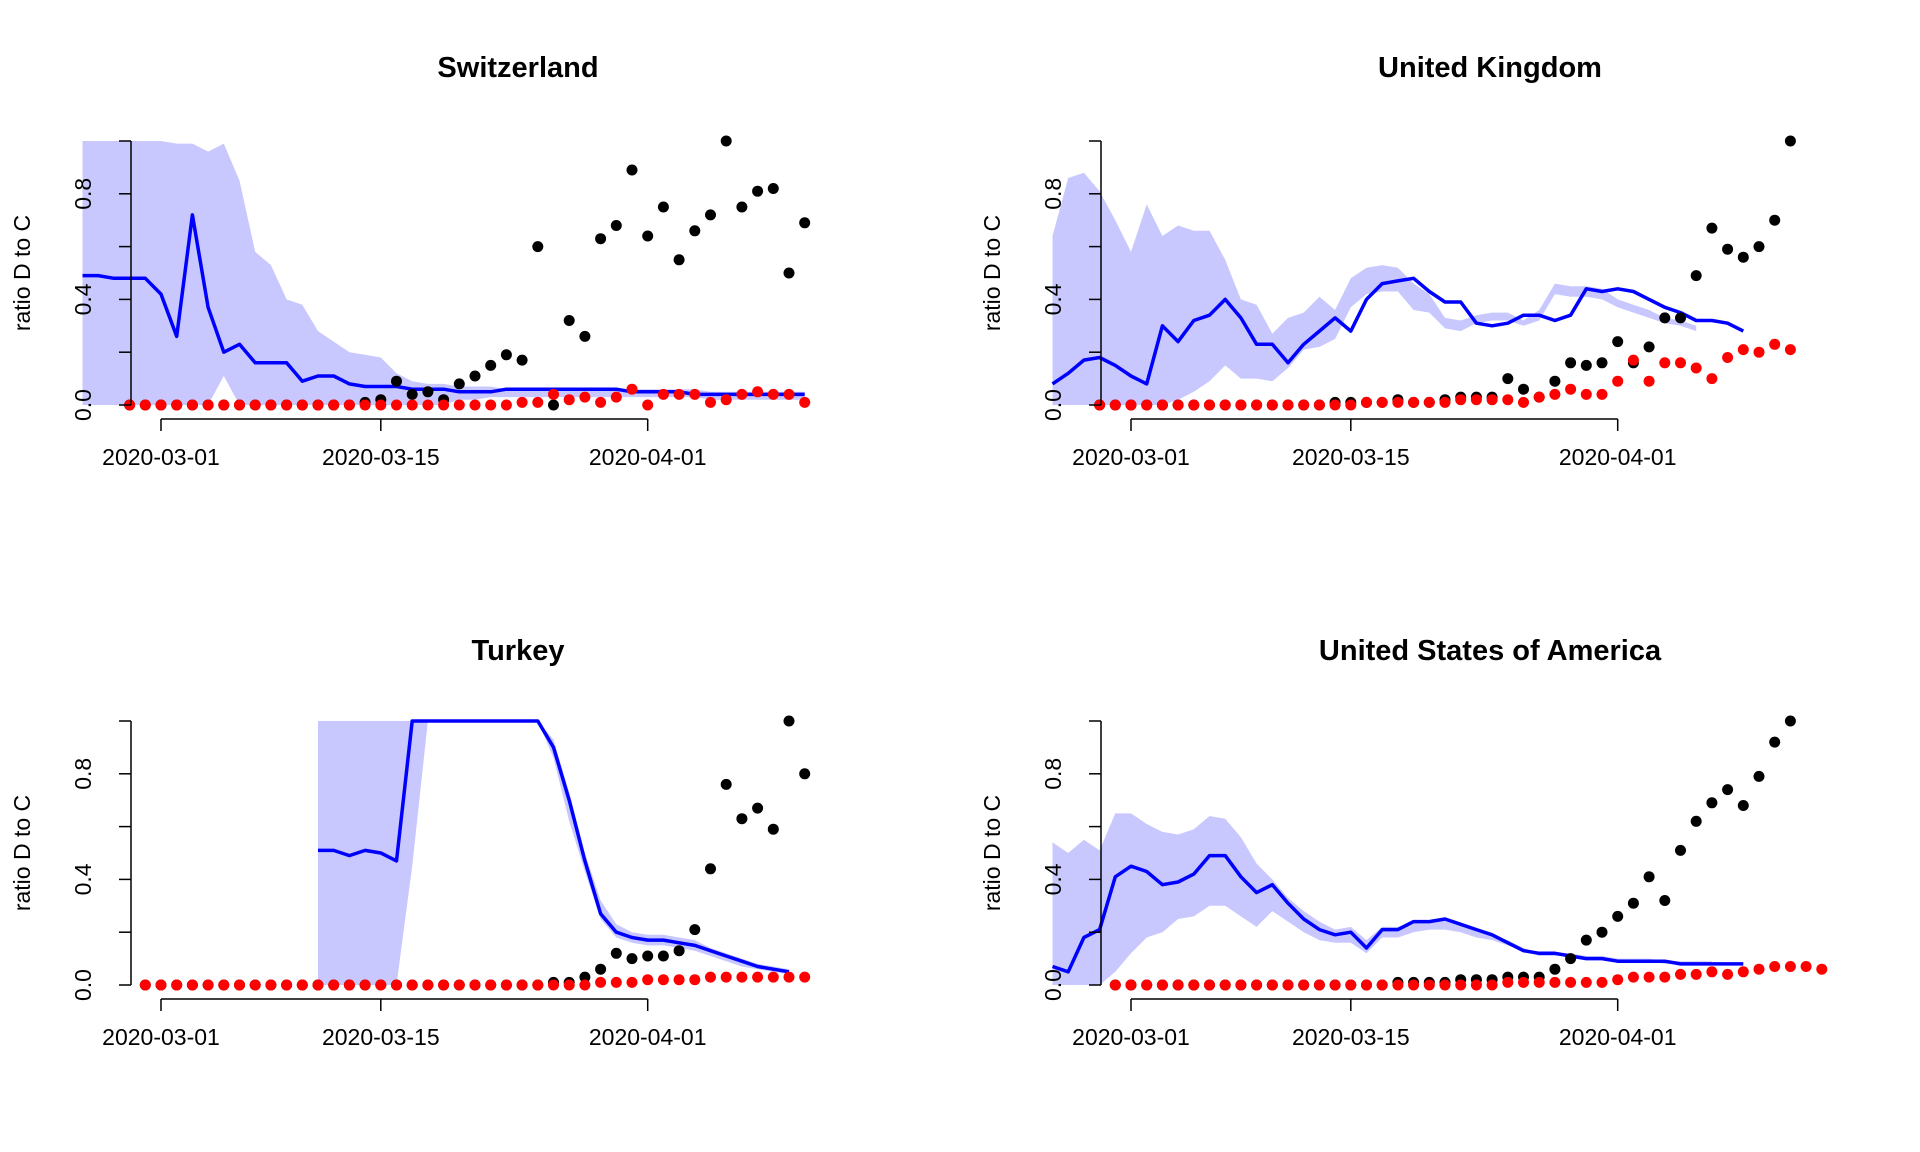  I want to click on x-tick-label: 2020-03-01, so click(161, 1037).